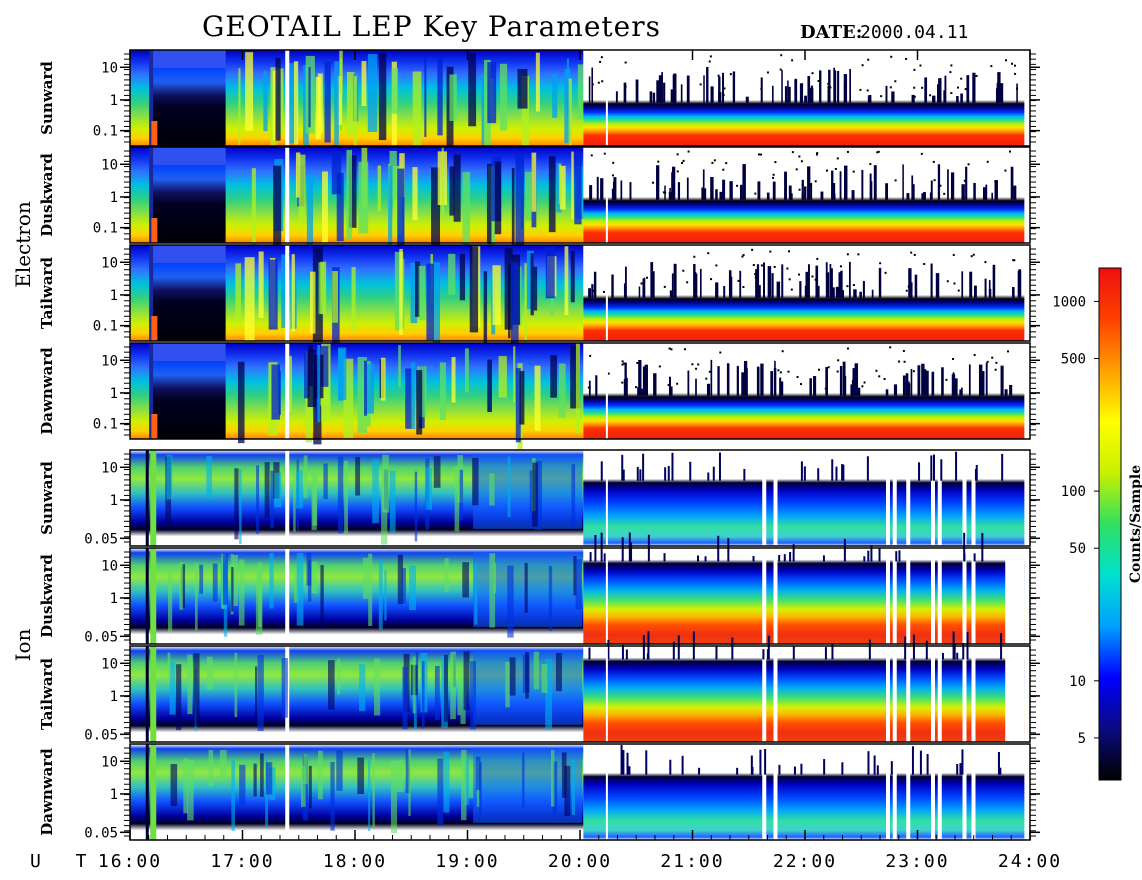 Image resolution: width=1142 pixels, height=880 pixels. Describe the element at coordinates (189, 204) in the screenshot. I see `electron-cavity` at that location.